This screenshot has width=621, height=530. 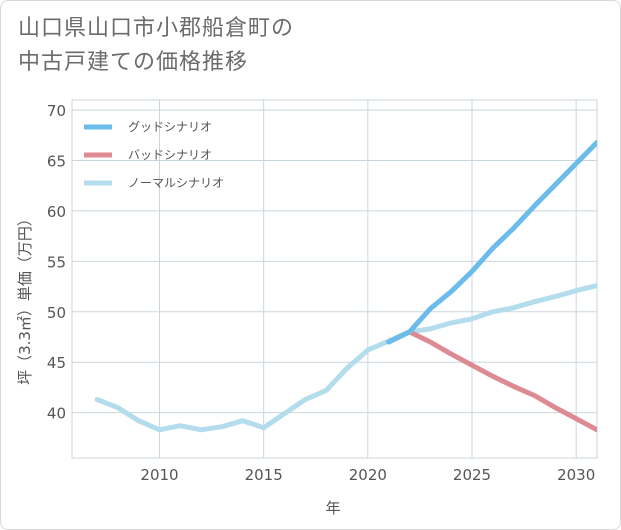 What do you see at coordinates (170, 127) in the screenshot?
I see `legend-good-label: グッドシナリオ` at bounding box center [170, 127].